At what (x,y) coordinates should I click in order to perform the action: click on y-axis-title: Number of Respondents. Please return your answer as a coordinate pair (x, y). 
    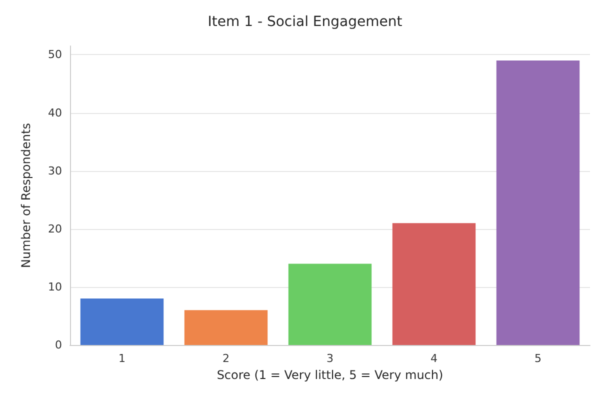
    Looking at the image, I should click on (26, 195).